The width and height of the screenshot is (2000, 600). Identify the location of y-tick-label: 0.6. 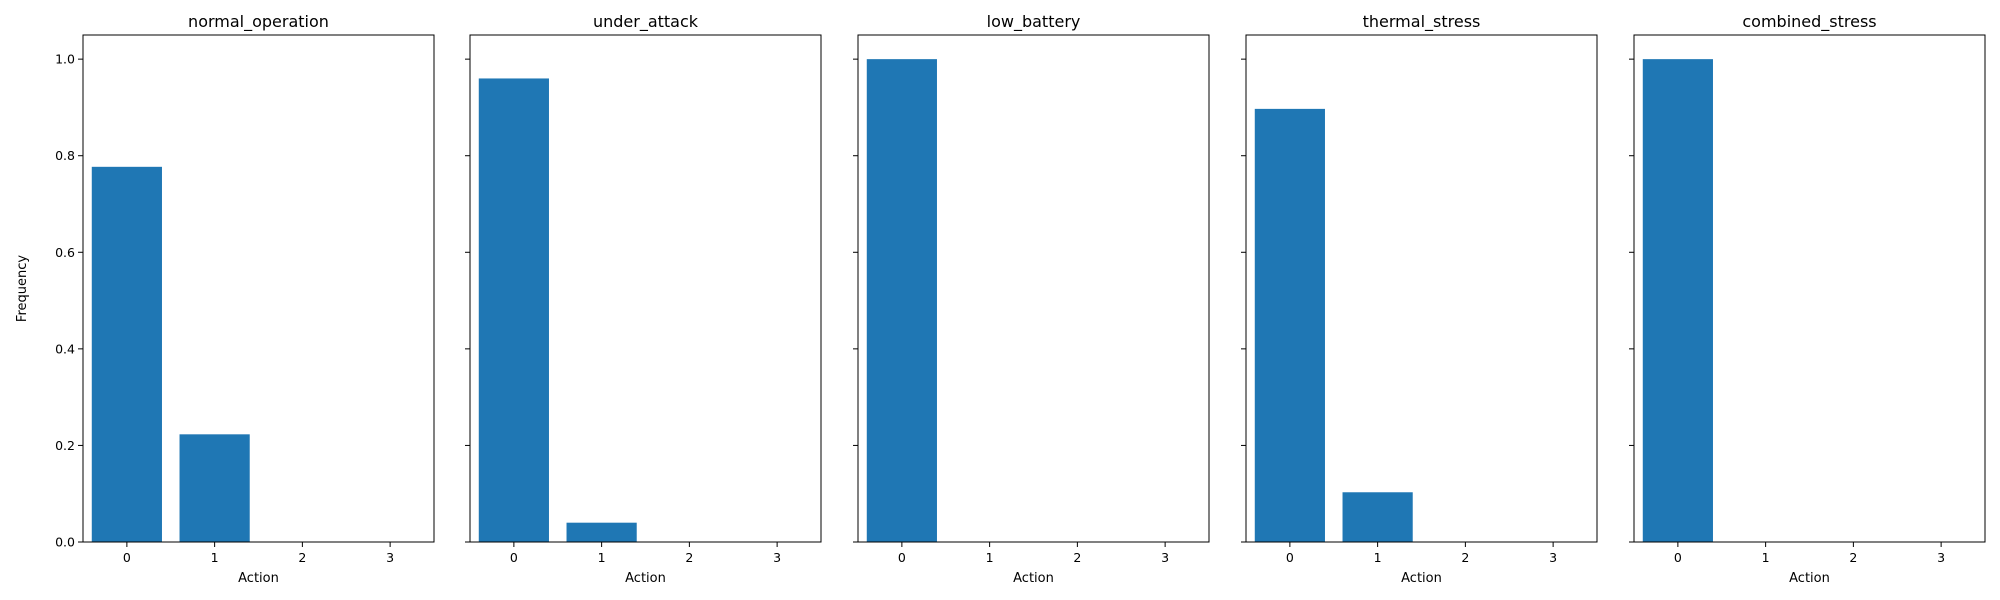
(65, 252).